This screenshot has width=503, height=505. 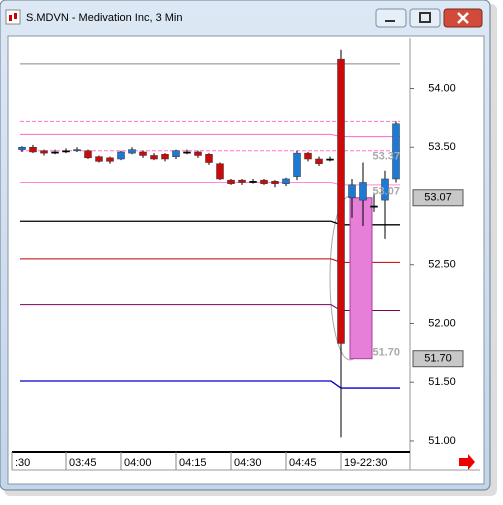 I want to click on x-tick-label: 04:00, so click(x=138, y=463).